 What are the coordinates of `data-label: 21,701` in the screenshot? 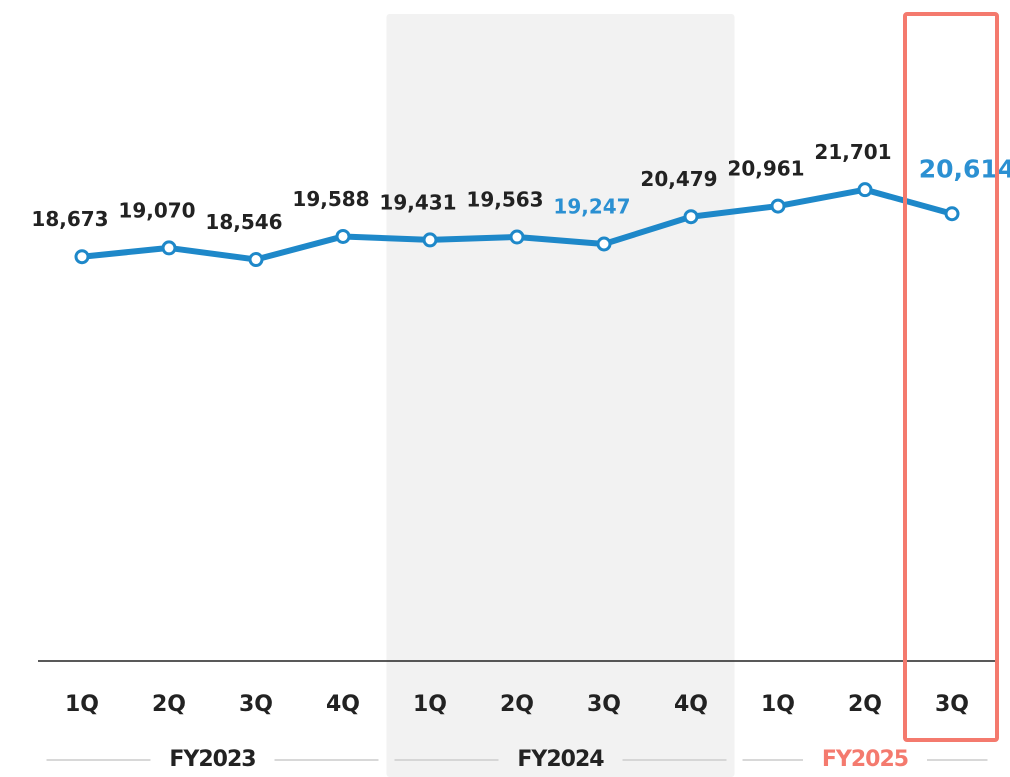 It's located at (852, 152).